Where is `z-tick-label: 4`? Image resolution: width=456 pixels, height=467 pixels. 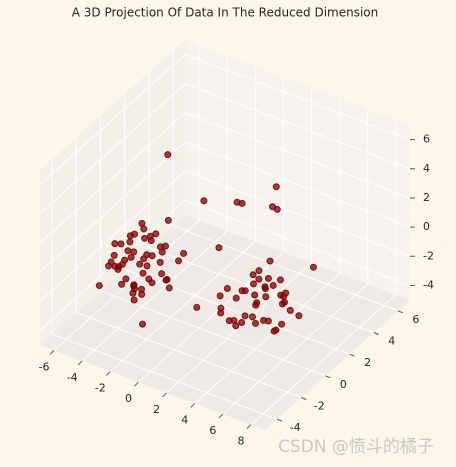 z-tick-label: 4 is located at coordinates (426, 168).